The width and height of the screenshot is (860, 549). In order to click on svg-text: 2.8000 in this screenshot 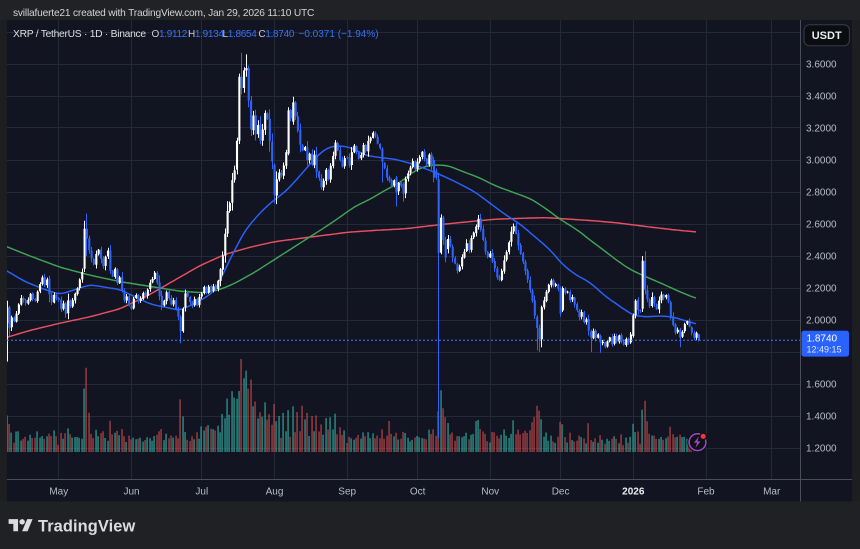, I will do `click(821, 193)`.